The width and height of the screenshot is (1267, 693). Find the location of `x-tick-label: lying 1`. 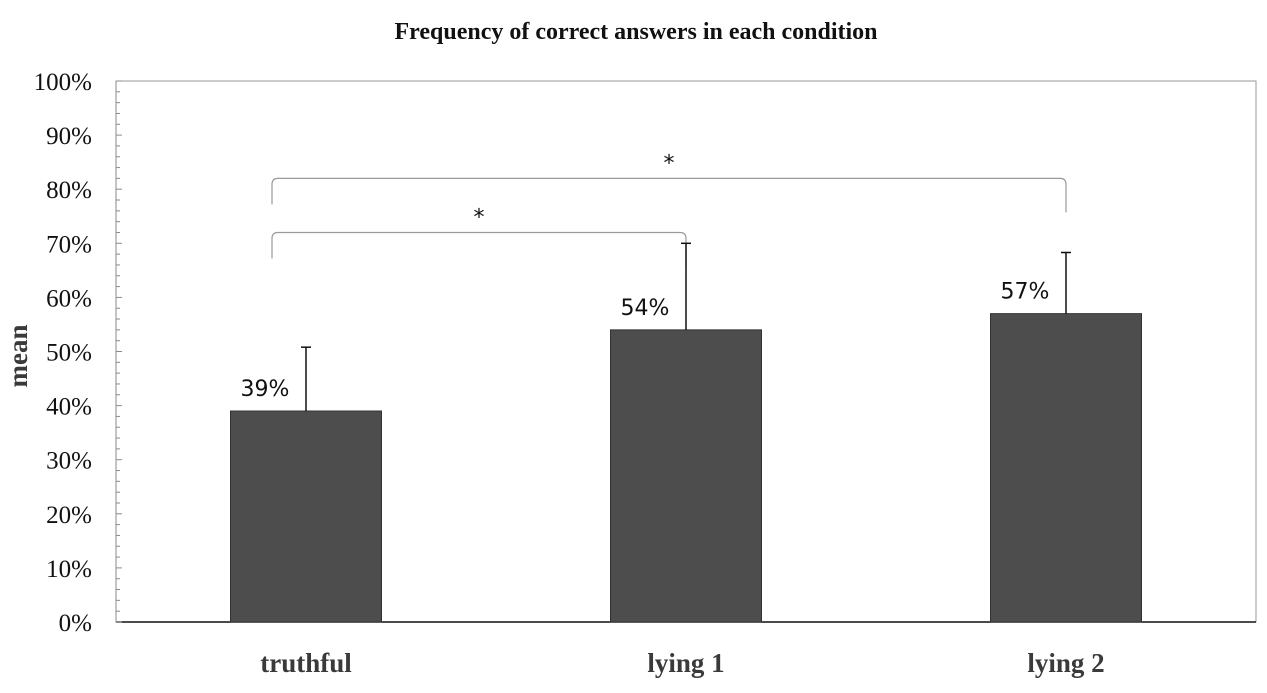

x-tick-label: lying 1 is located at coordinates (685, 663).